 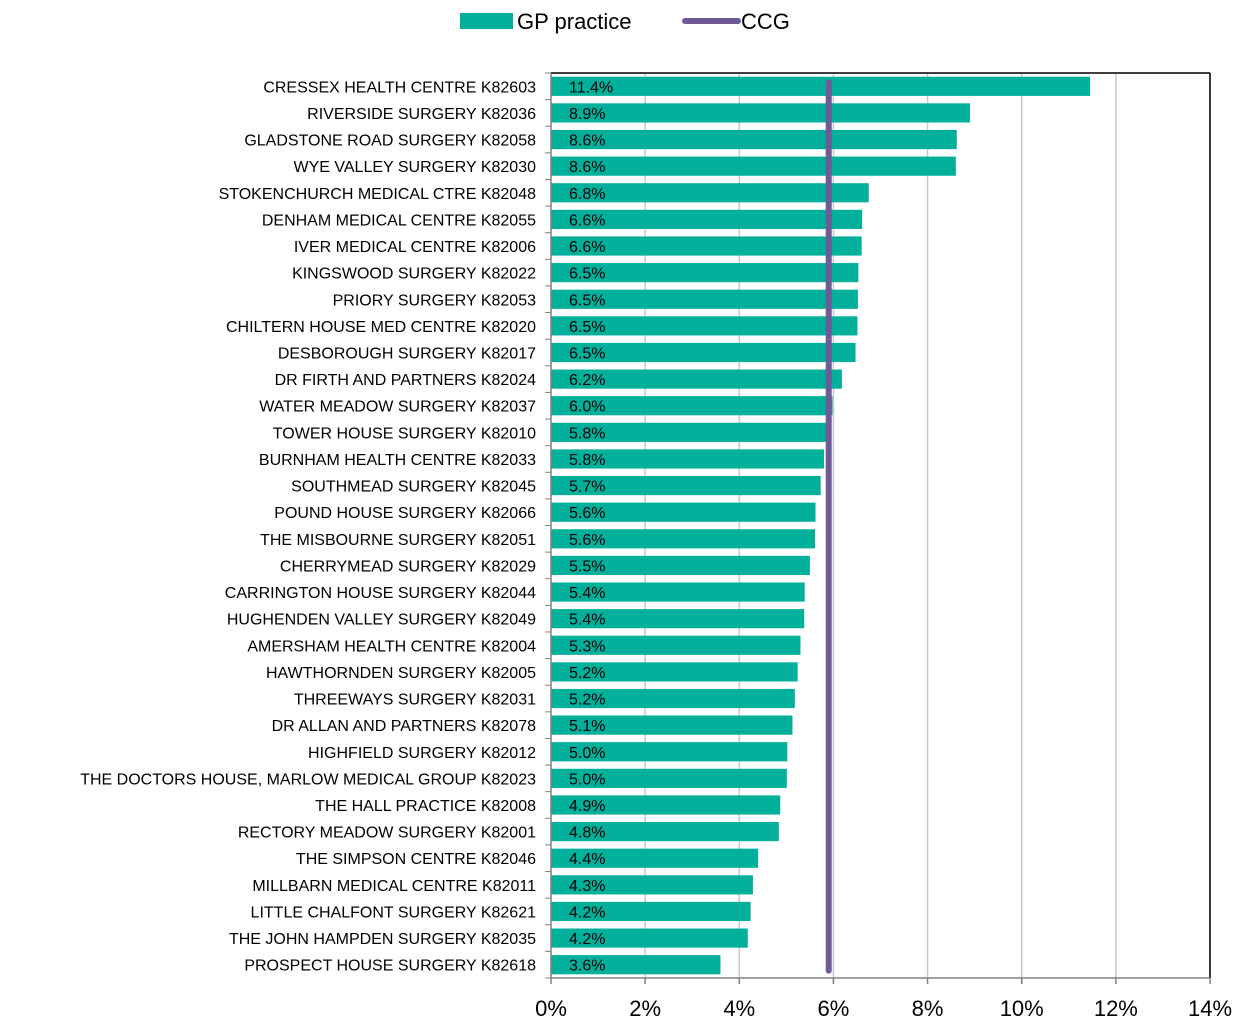 What do you see at coordinates (394, 886) in the screenshot?
I see `category-label: MILLBARN MEDICAL CENTRE K82011` at bounding box center [394, 886].